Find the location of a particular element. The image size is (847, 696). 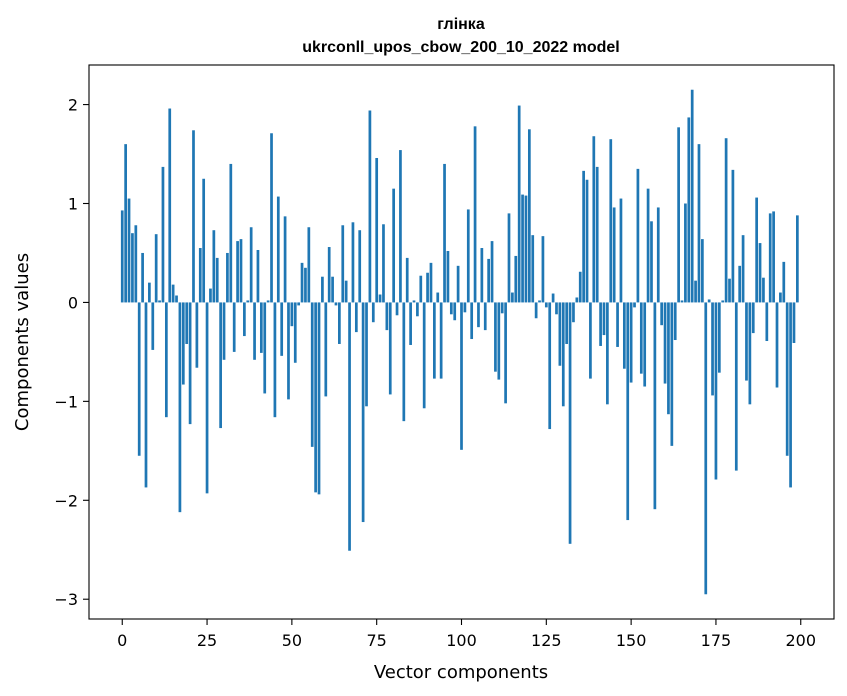

x-axis-ticks: 0 25 50 75 100 125 150 175 200 is located at coordinates (466, 634).